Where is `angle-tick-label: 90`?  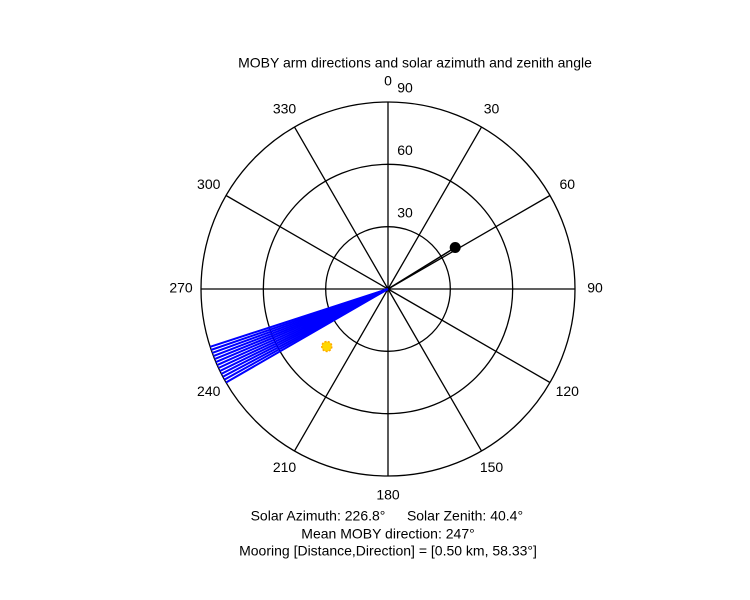 angle-tick-label: 90 is located at coordinates (595, 288).